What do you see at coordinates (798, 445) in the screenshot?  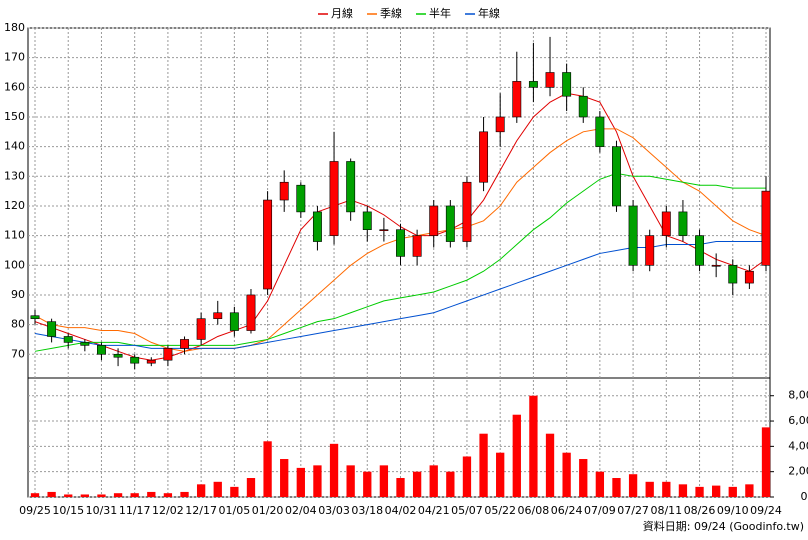 I see `y2-tick-label: 4,000` at bounding box center [798, 445].